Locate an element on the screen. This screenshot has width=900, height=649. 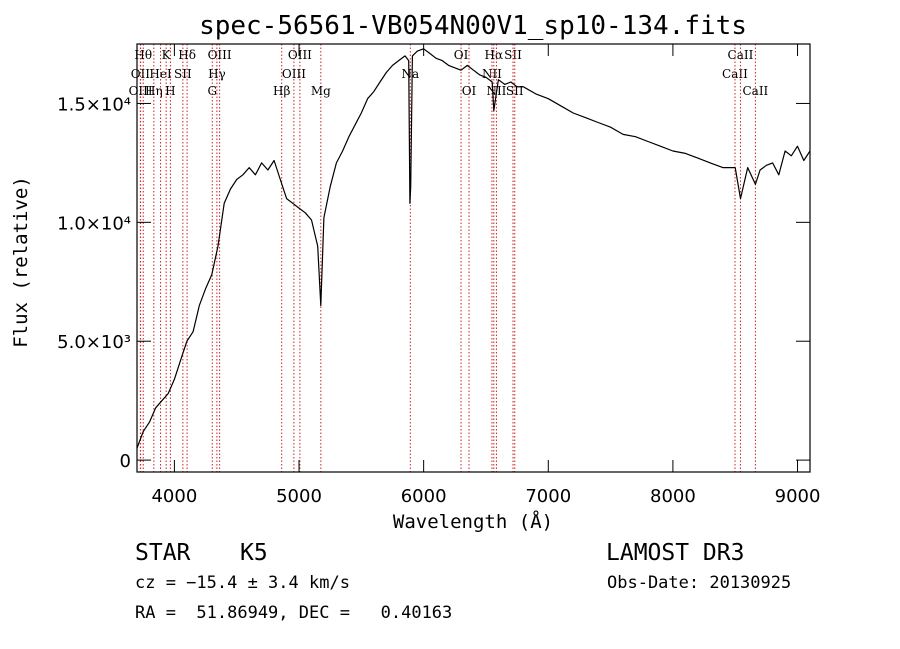
emission-line-label: HeI is located at coordinates (160, 74).